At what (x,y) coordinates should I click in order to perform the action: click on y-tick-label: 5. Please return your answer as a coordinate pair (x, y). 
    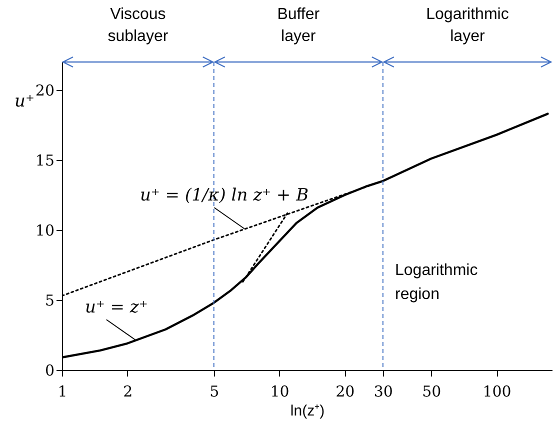
    Looking at the image, I should click on (49, 301).